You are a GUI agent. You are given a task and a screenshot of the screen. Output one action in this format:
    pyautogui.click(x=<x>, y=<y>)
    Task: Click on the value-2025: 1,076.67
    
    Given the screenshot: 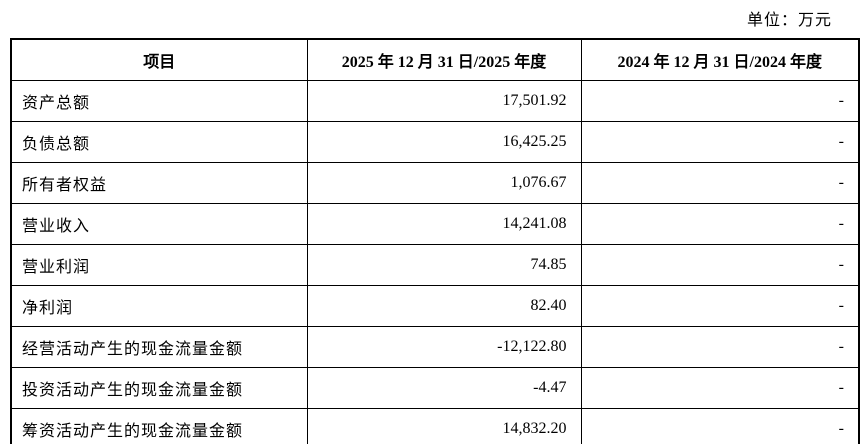 What is the action you would take?
    pyautogui.click(x=444, y=183)
    